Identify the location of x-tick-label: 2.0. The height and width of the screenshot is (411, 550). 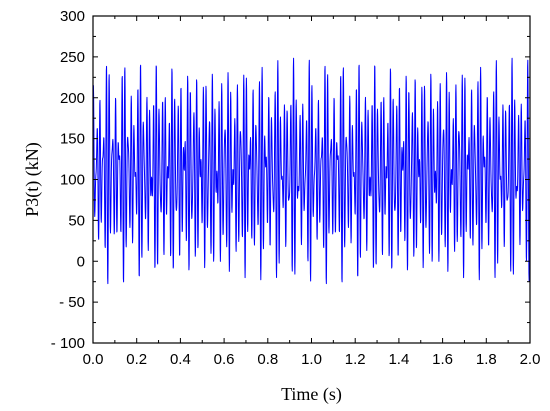
(530, 359).